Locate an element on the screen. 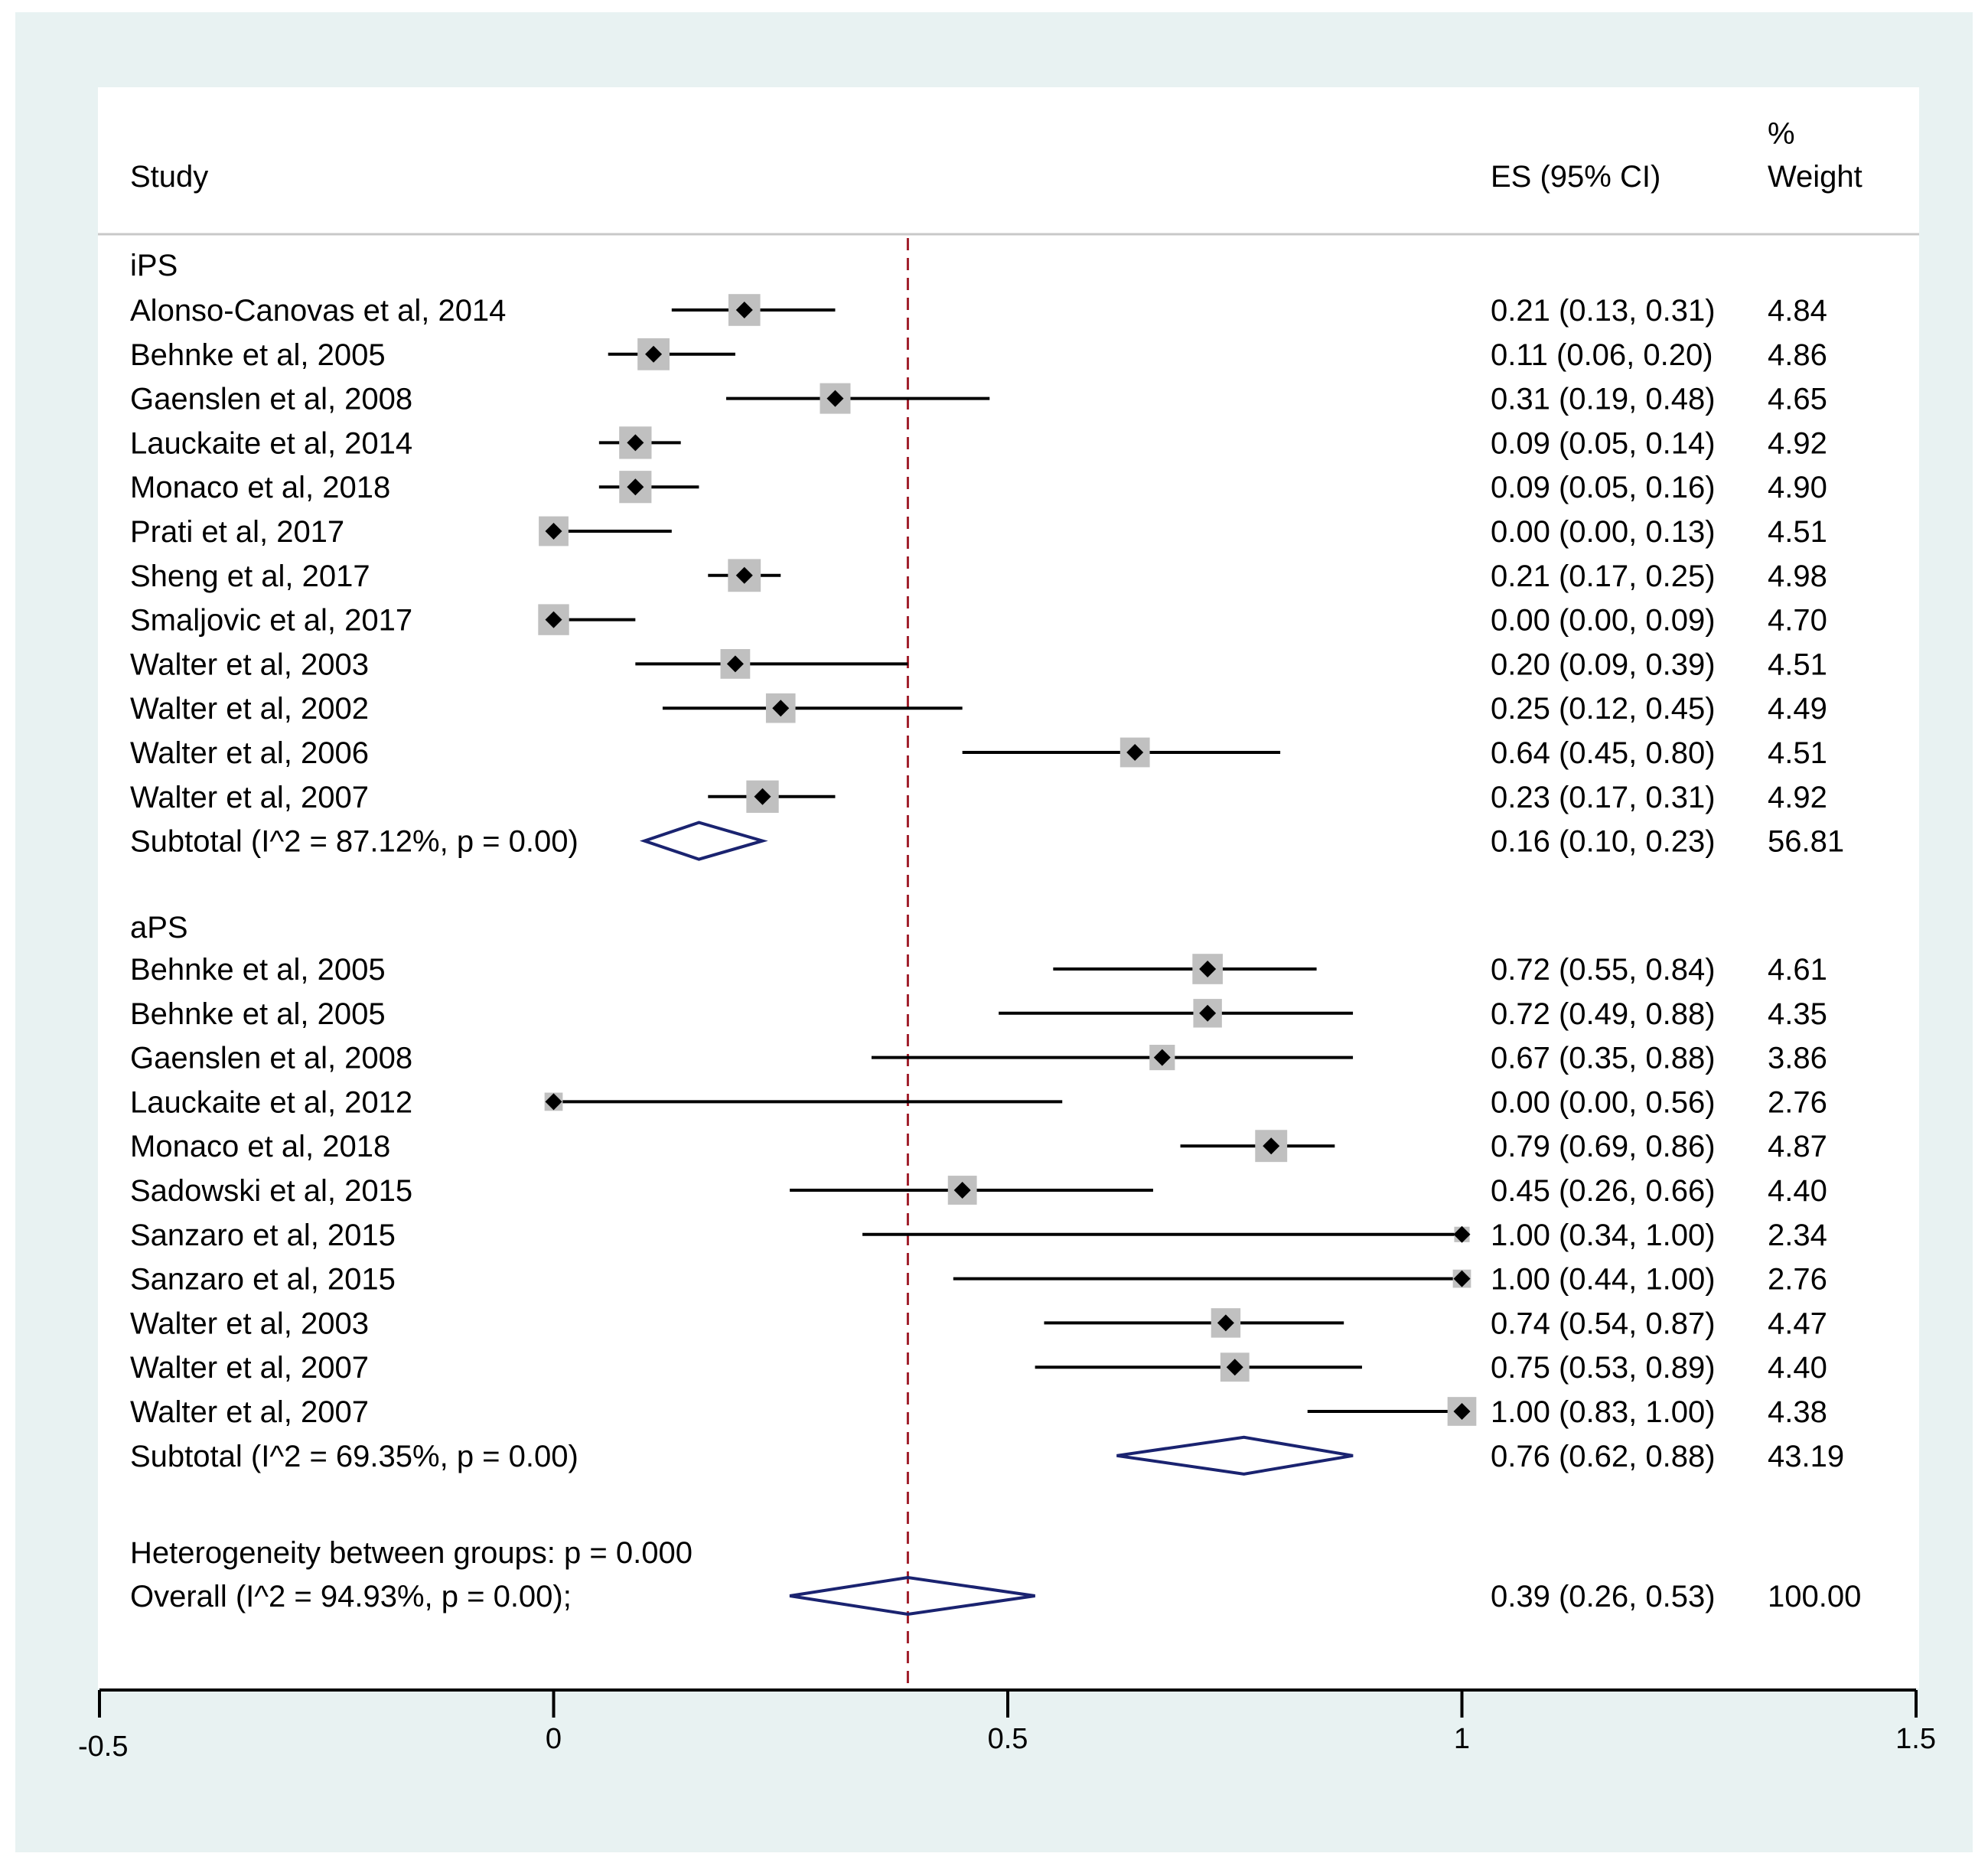 The height and width of the screenshot is (1863, 1988). x-tick-label: 0.5 is located at coordinates (1008, 1739).